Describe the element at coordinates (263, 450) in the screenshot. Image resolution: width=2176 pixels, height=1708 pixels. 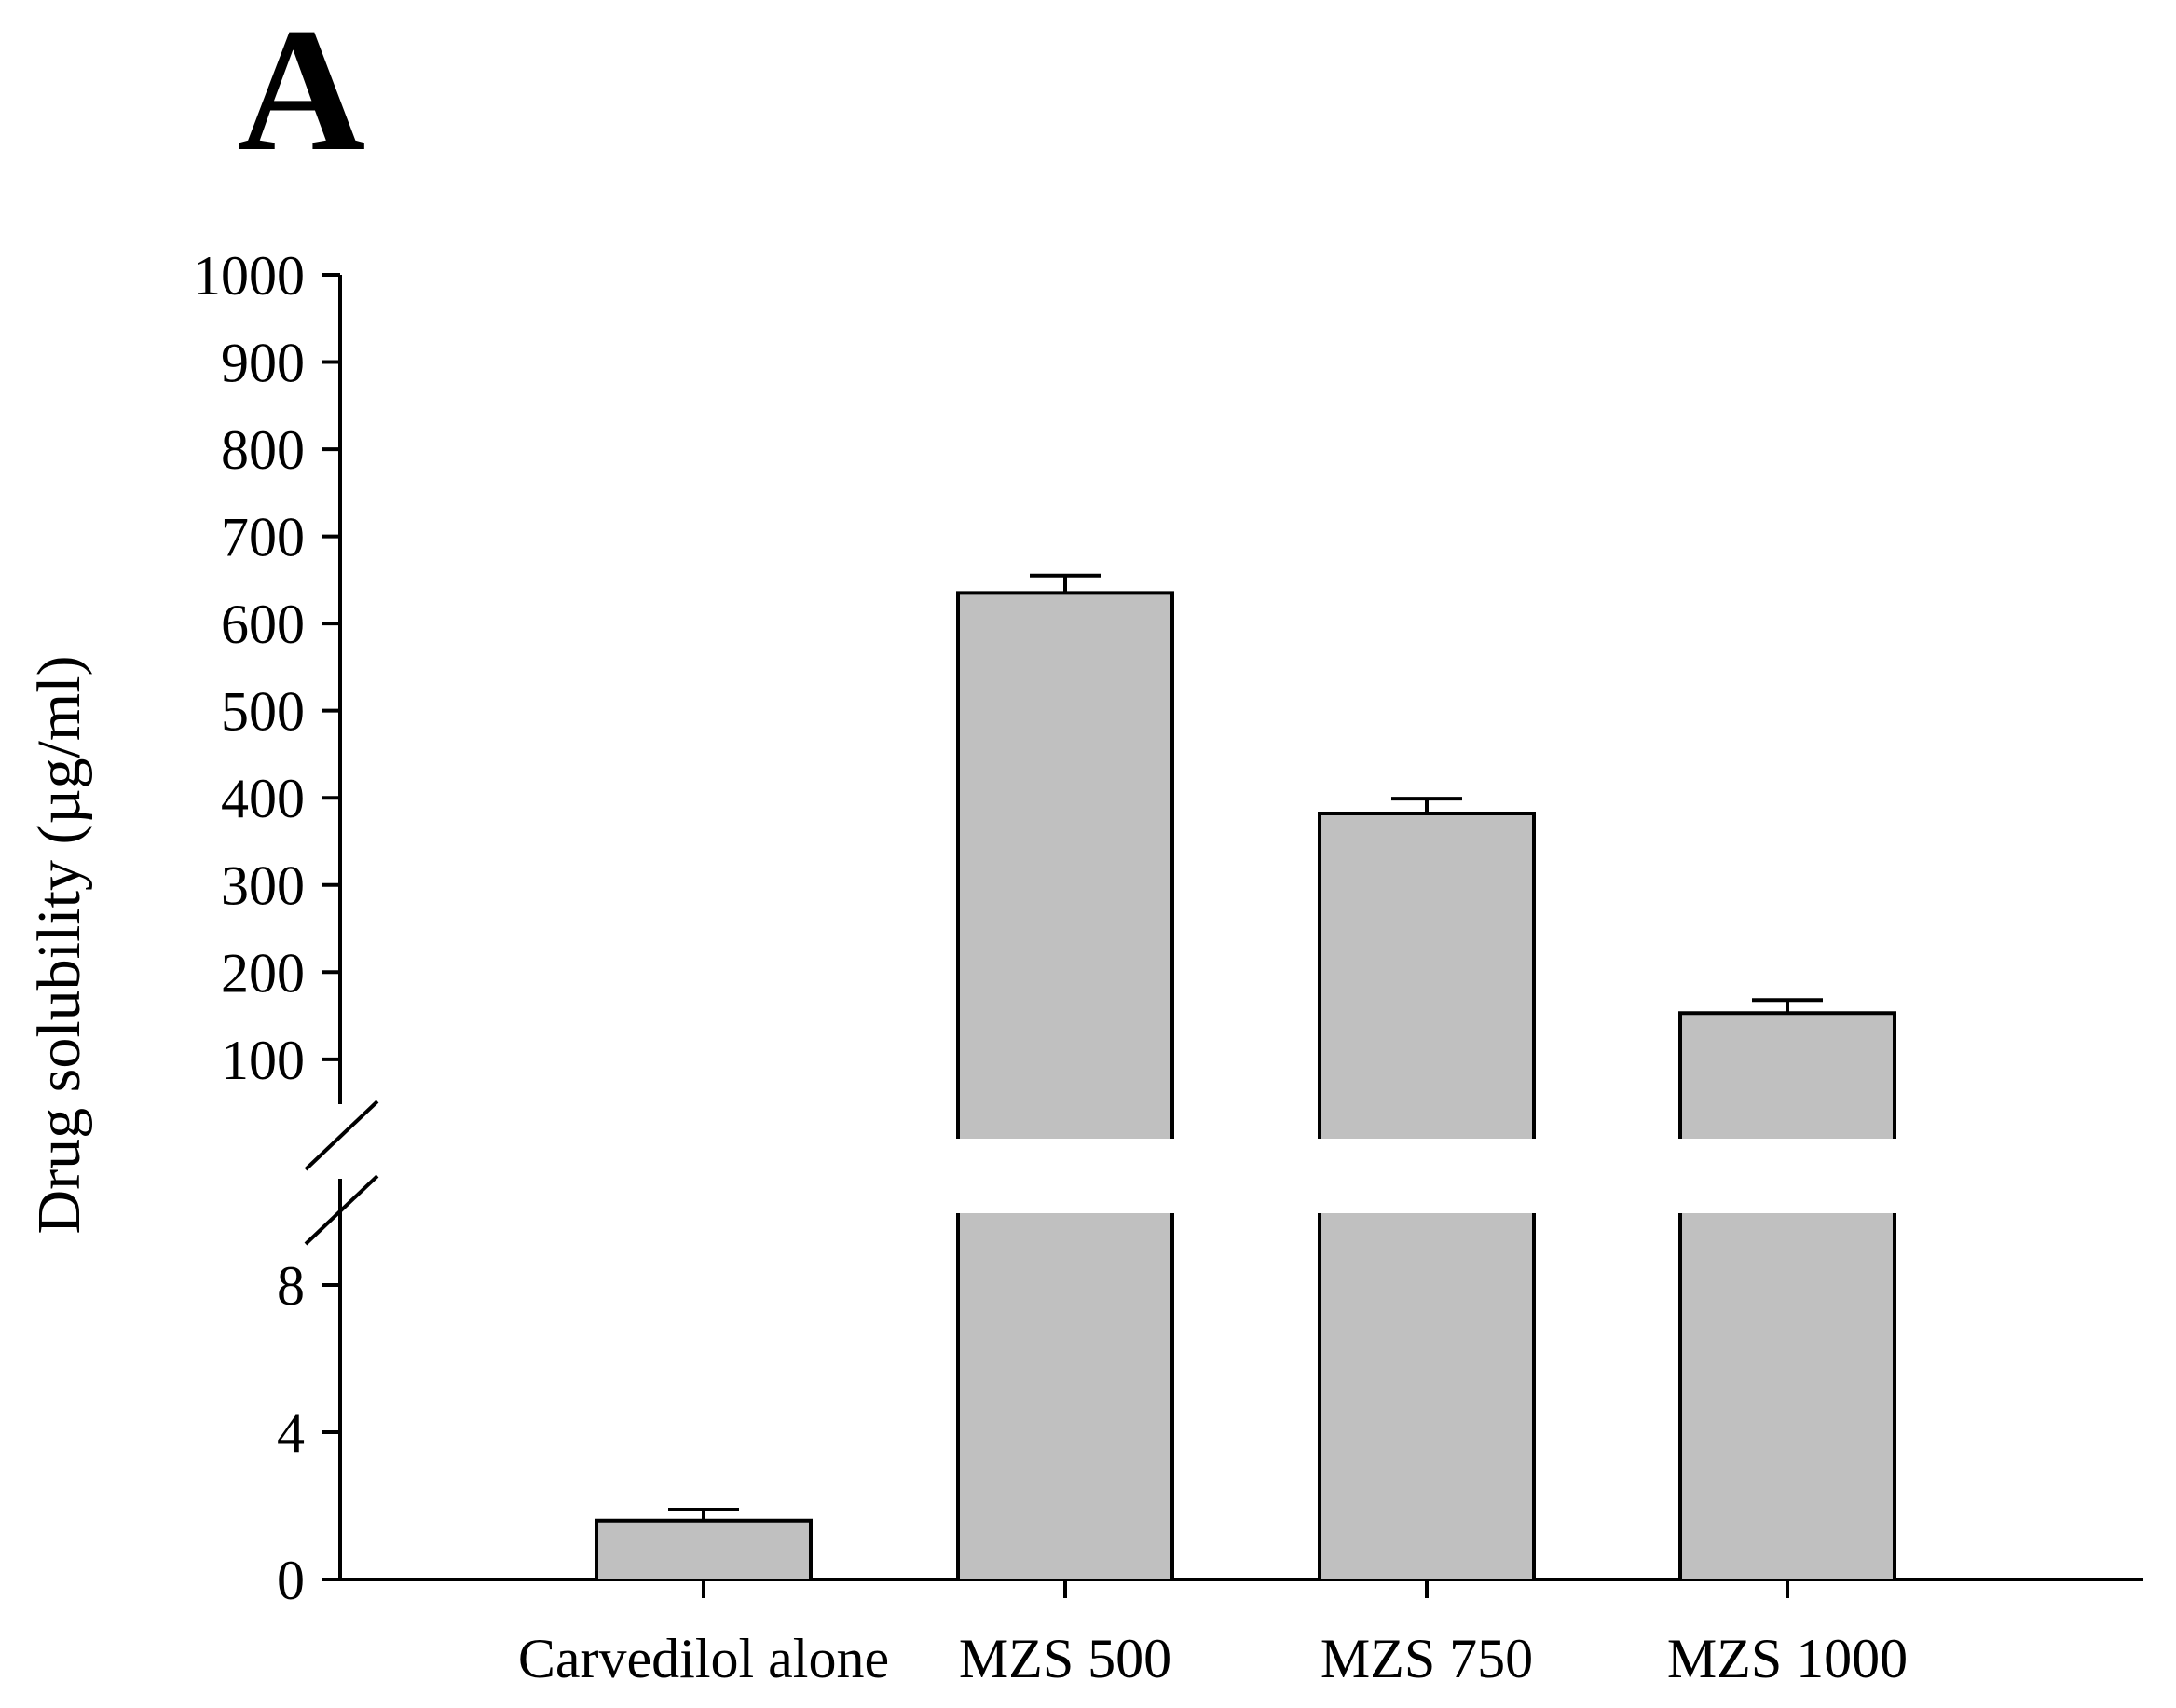
I see `y-tick-label: 800` at that location.